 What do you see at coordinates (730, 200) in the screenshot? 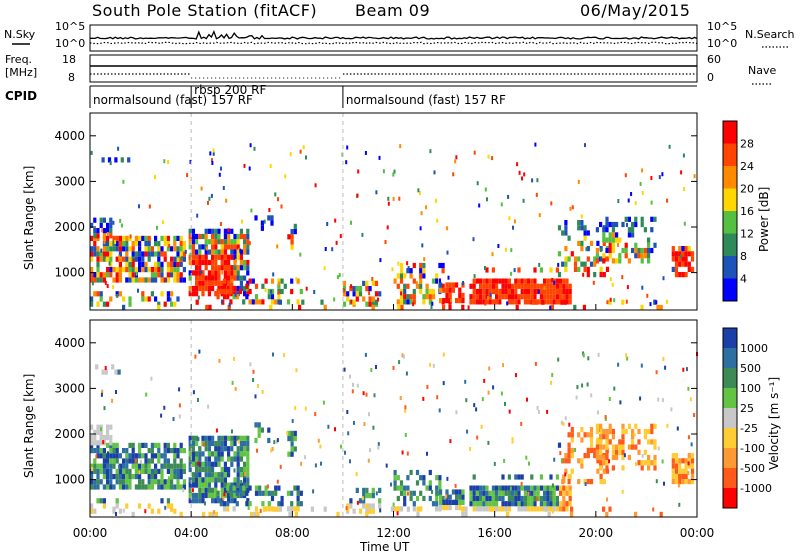
I see `colorbar-segment` at bounding box center [730, 200].